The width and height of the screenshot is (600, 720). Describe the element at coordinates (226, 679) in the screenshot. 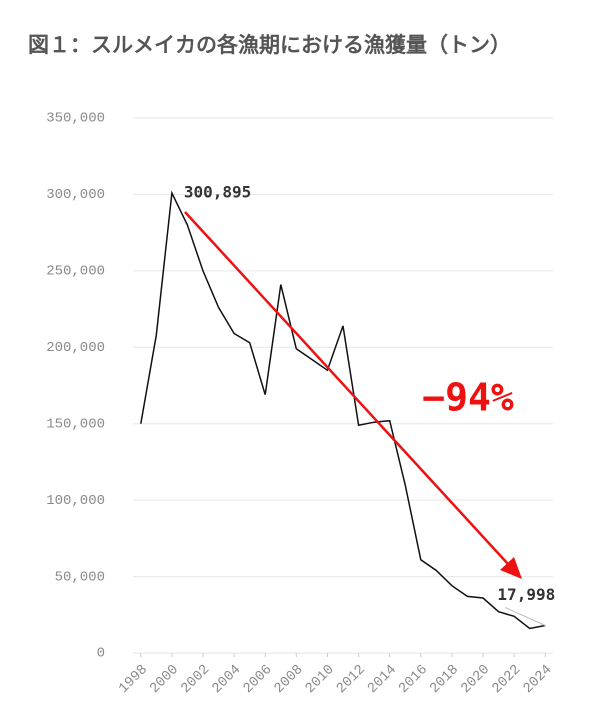

I see `x-tick-label: 2004` at that location.